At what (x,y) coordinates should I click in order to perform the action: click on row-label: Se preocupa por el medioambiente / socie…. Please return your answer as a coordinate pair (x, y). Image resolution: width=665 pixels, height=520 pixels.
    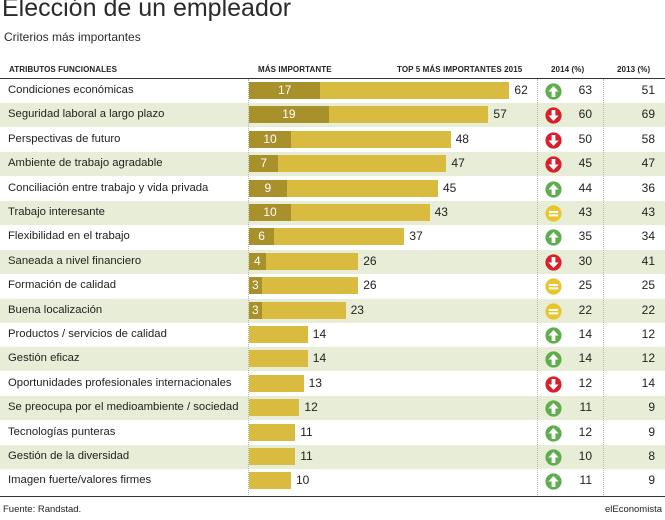
    Looking at the image, I should click on (123, 407).